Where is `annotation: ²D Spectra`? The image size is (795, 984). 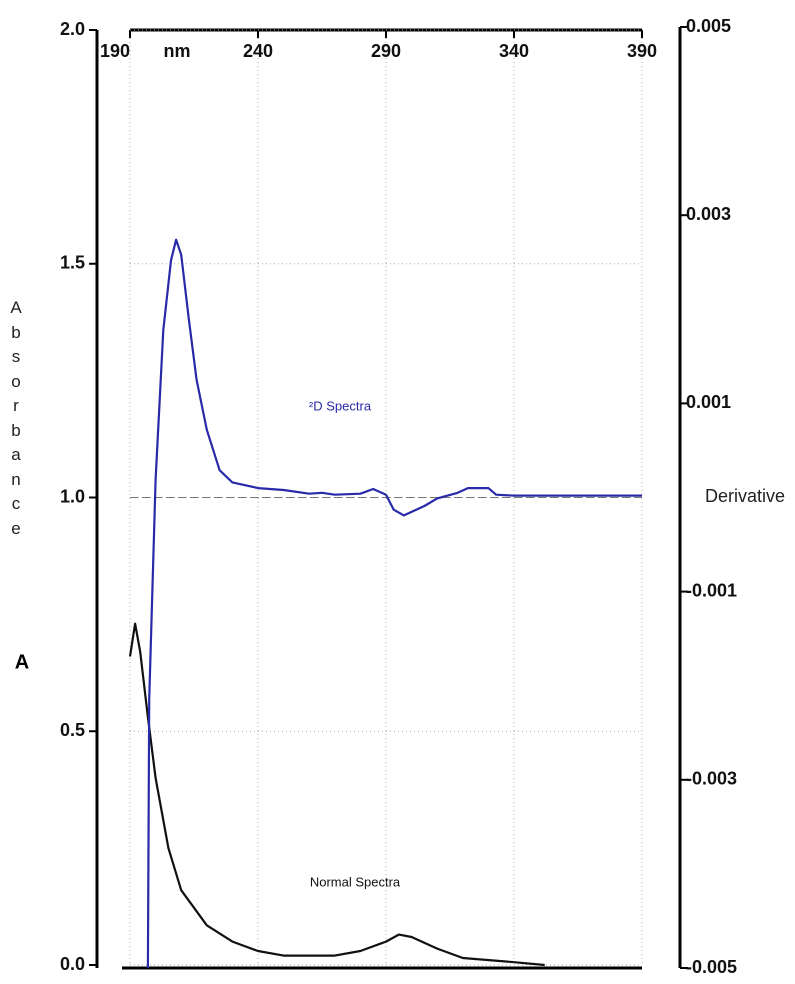
annotation: ²D Spectra is located at coordinates (340, 405).